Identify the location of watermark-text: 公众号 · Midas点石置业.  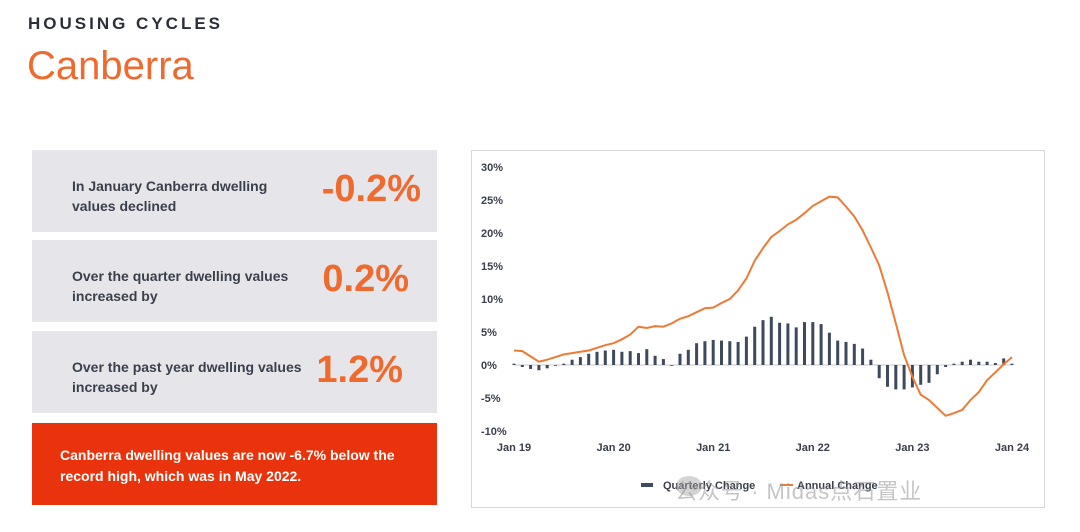
(799, 491).